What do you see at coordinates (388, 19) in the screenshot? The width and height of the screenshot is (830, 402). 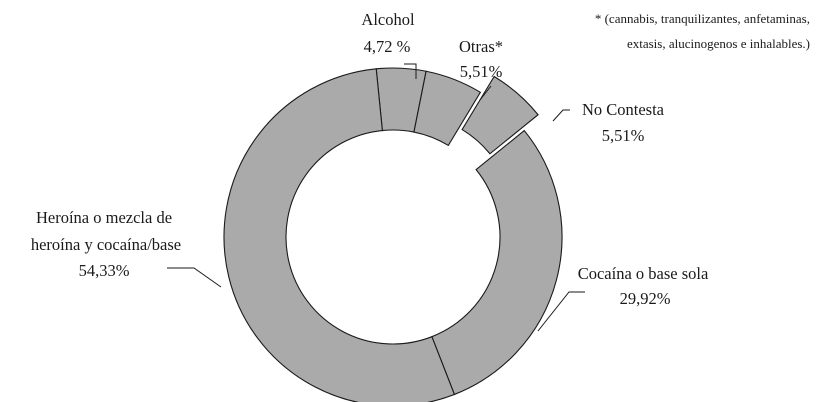 I see `alcohol-label: Alcohol` at bounding box center [388, 19].